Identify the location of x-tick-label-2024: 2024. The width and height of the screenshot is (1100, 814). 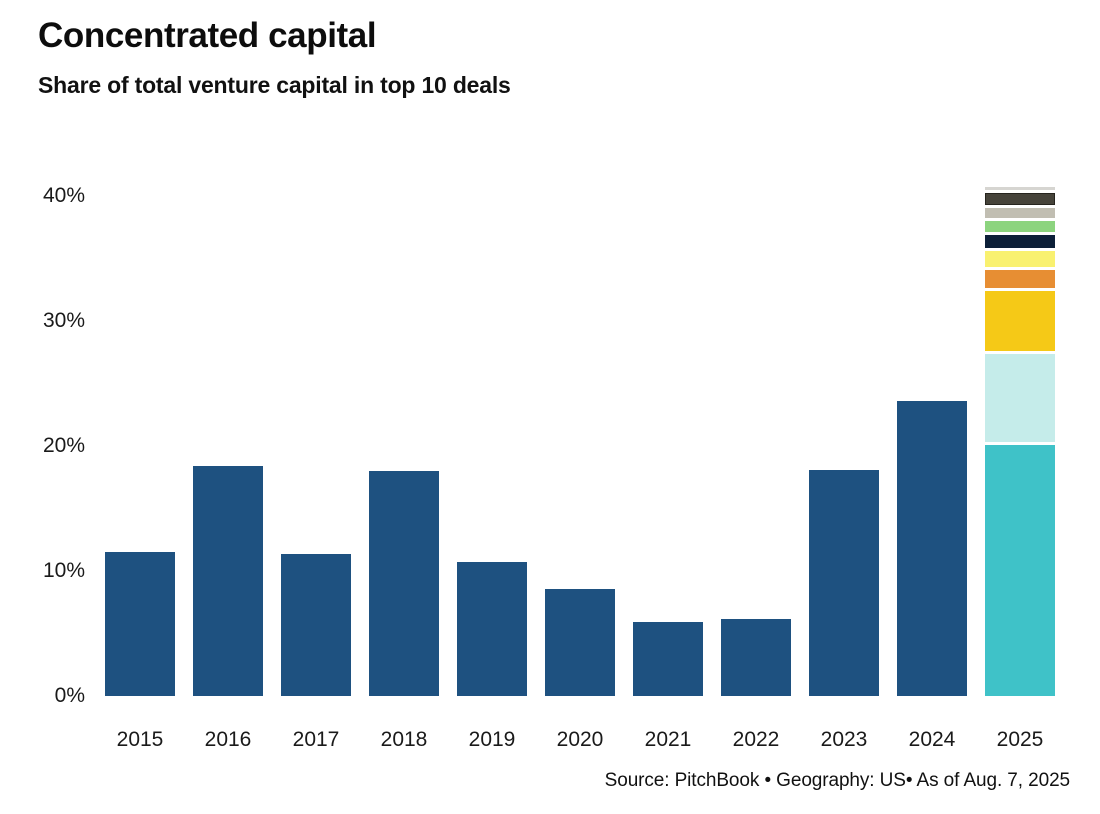
(932, 739).